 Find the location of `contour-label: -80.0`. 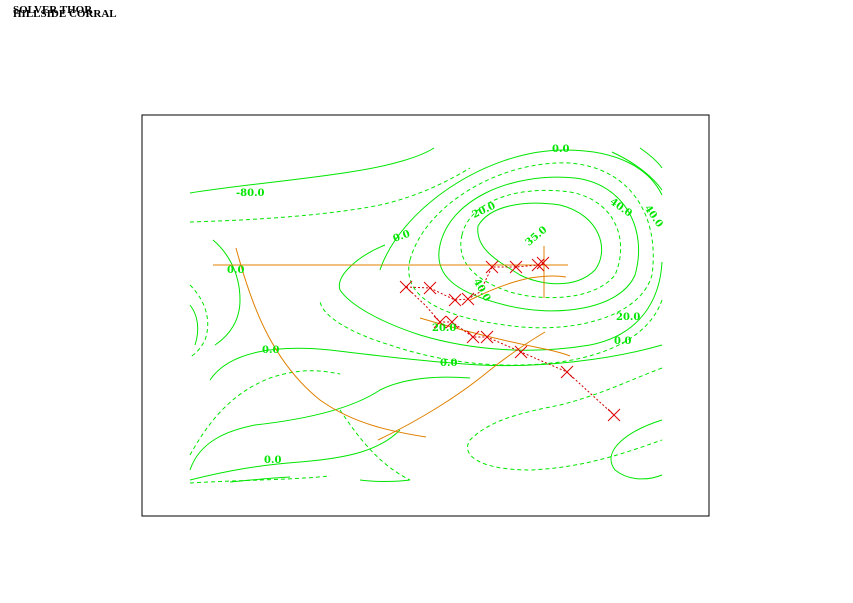

contour-label: -80.0 is located at coordinates (250, 193).